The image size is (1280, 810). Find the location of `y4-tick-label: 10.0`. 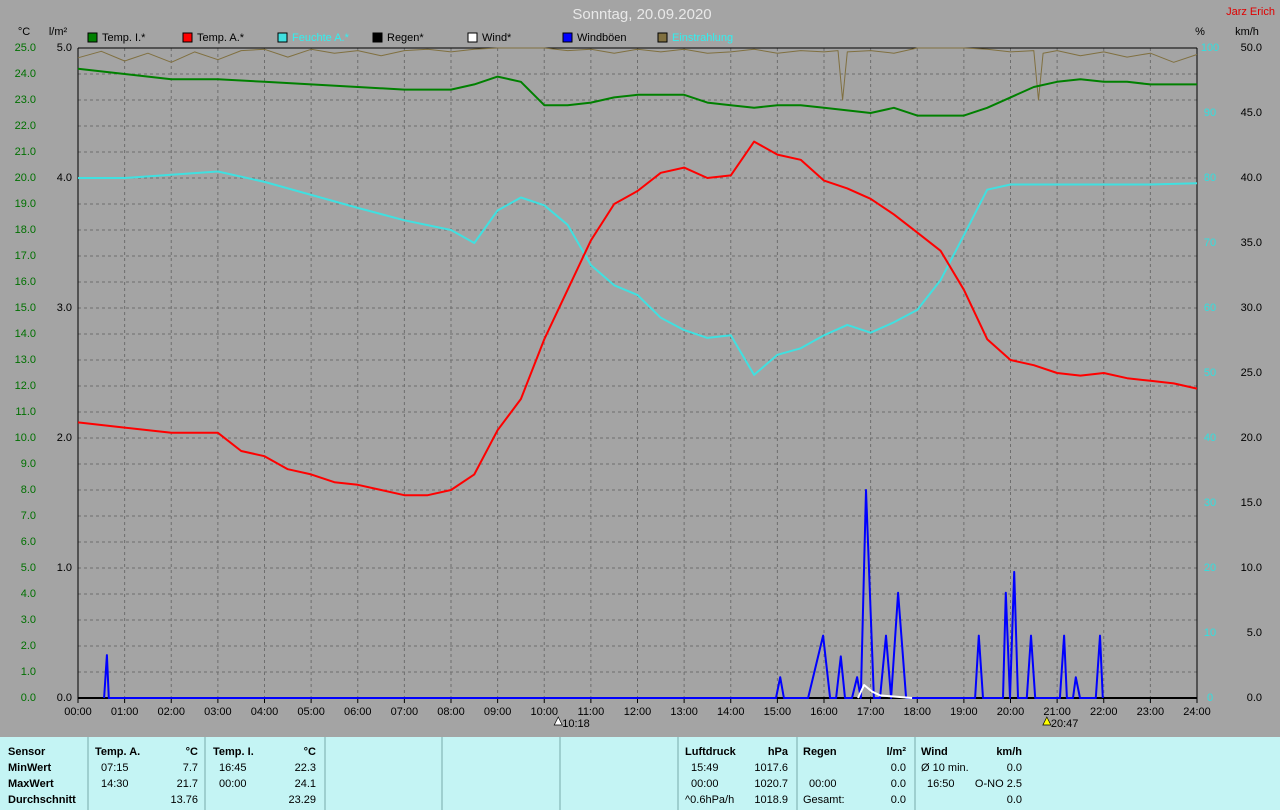

y4-tick-label: 10.0 is located at coordinates (1251, 568).